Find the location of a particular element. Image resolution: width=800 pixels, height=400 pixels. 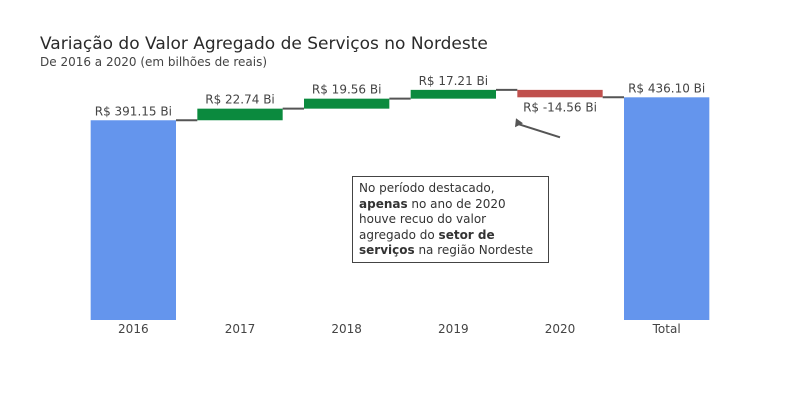

x-tick-label: 2020 is located at coordinates (560, 329).